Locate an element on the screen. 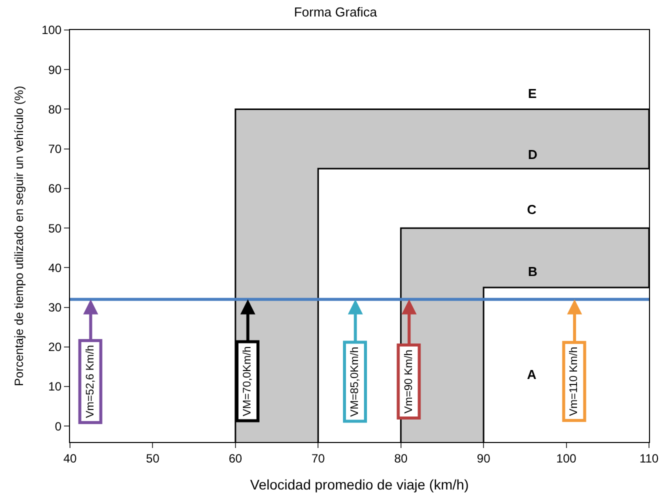 Image resolution: width=671 pixels, height=502 pixels. y-tick-label: 50 is located at coordinates (55, 228).